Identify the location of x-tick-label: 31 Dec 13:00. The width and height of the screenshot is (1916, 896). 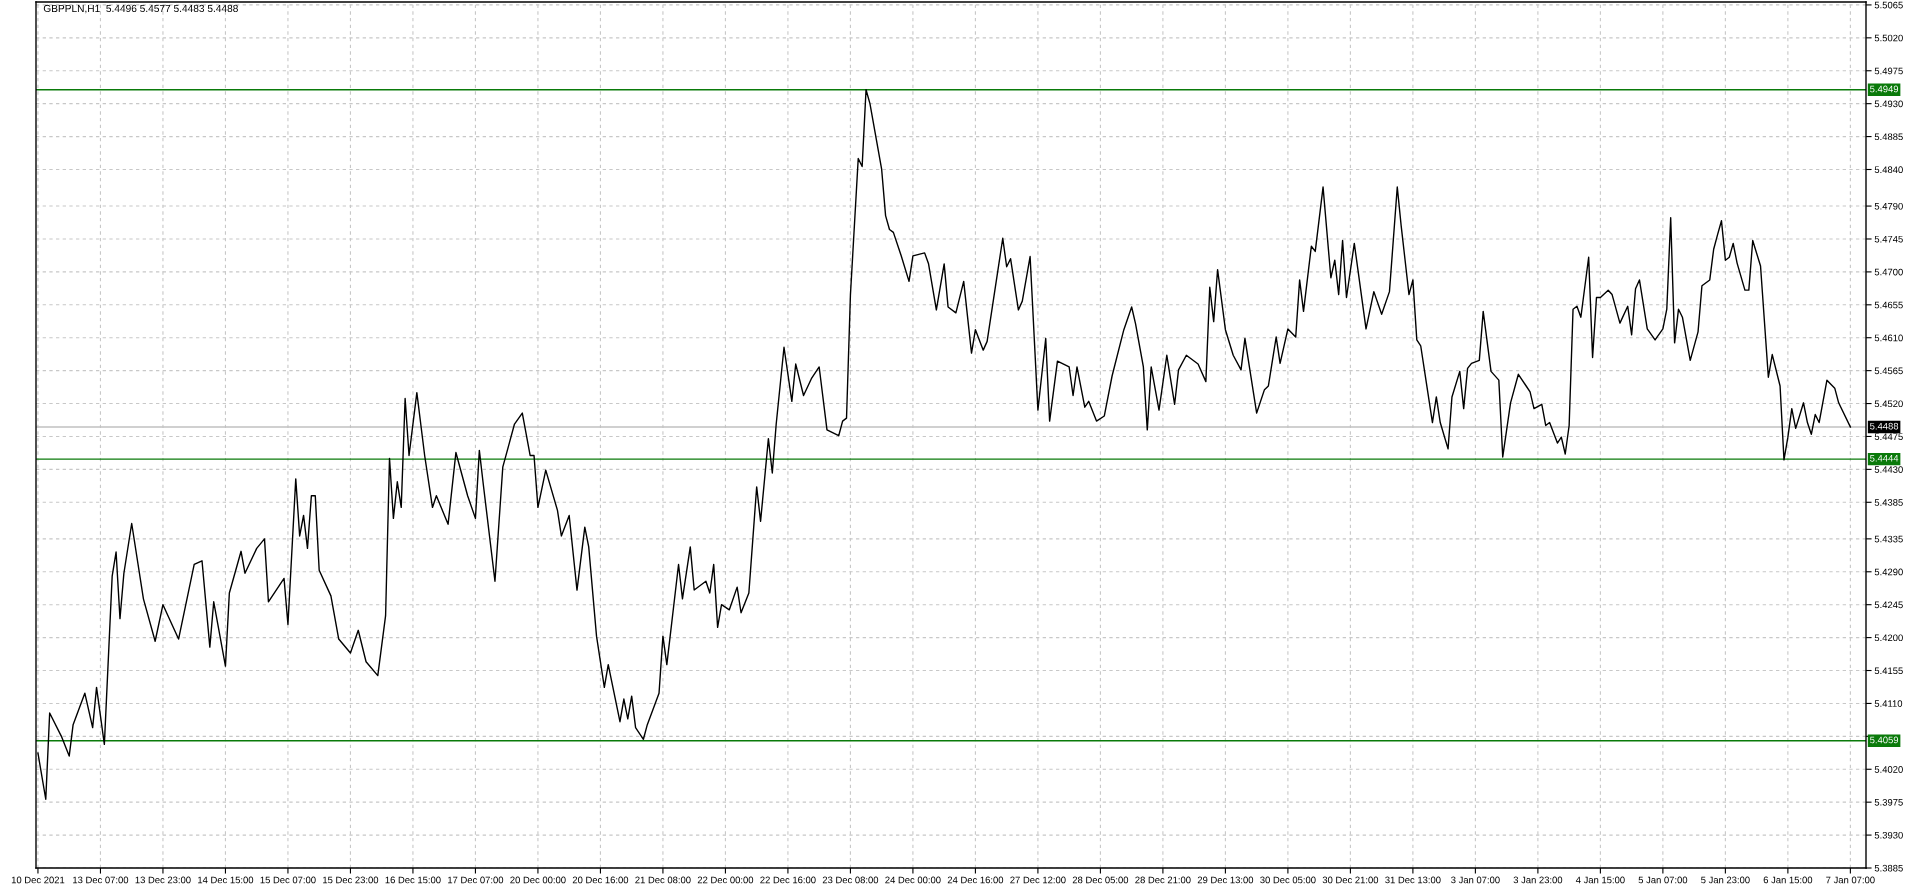
(1413, 880).